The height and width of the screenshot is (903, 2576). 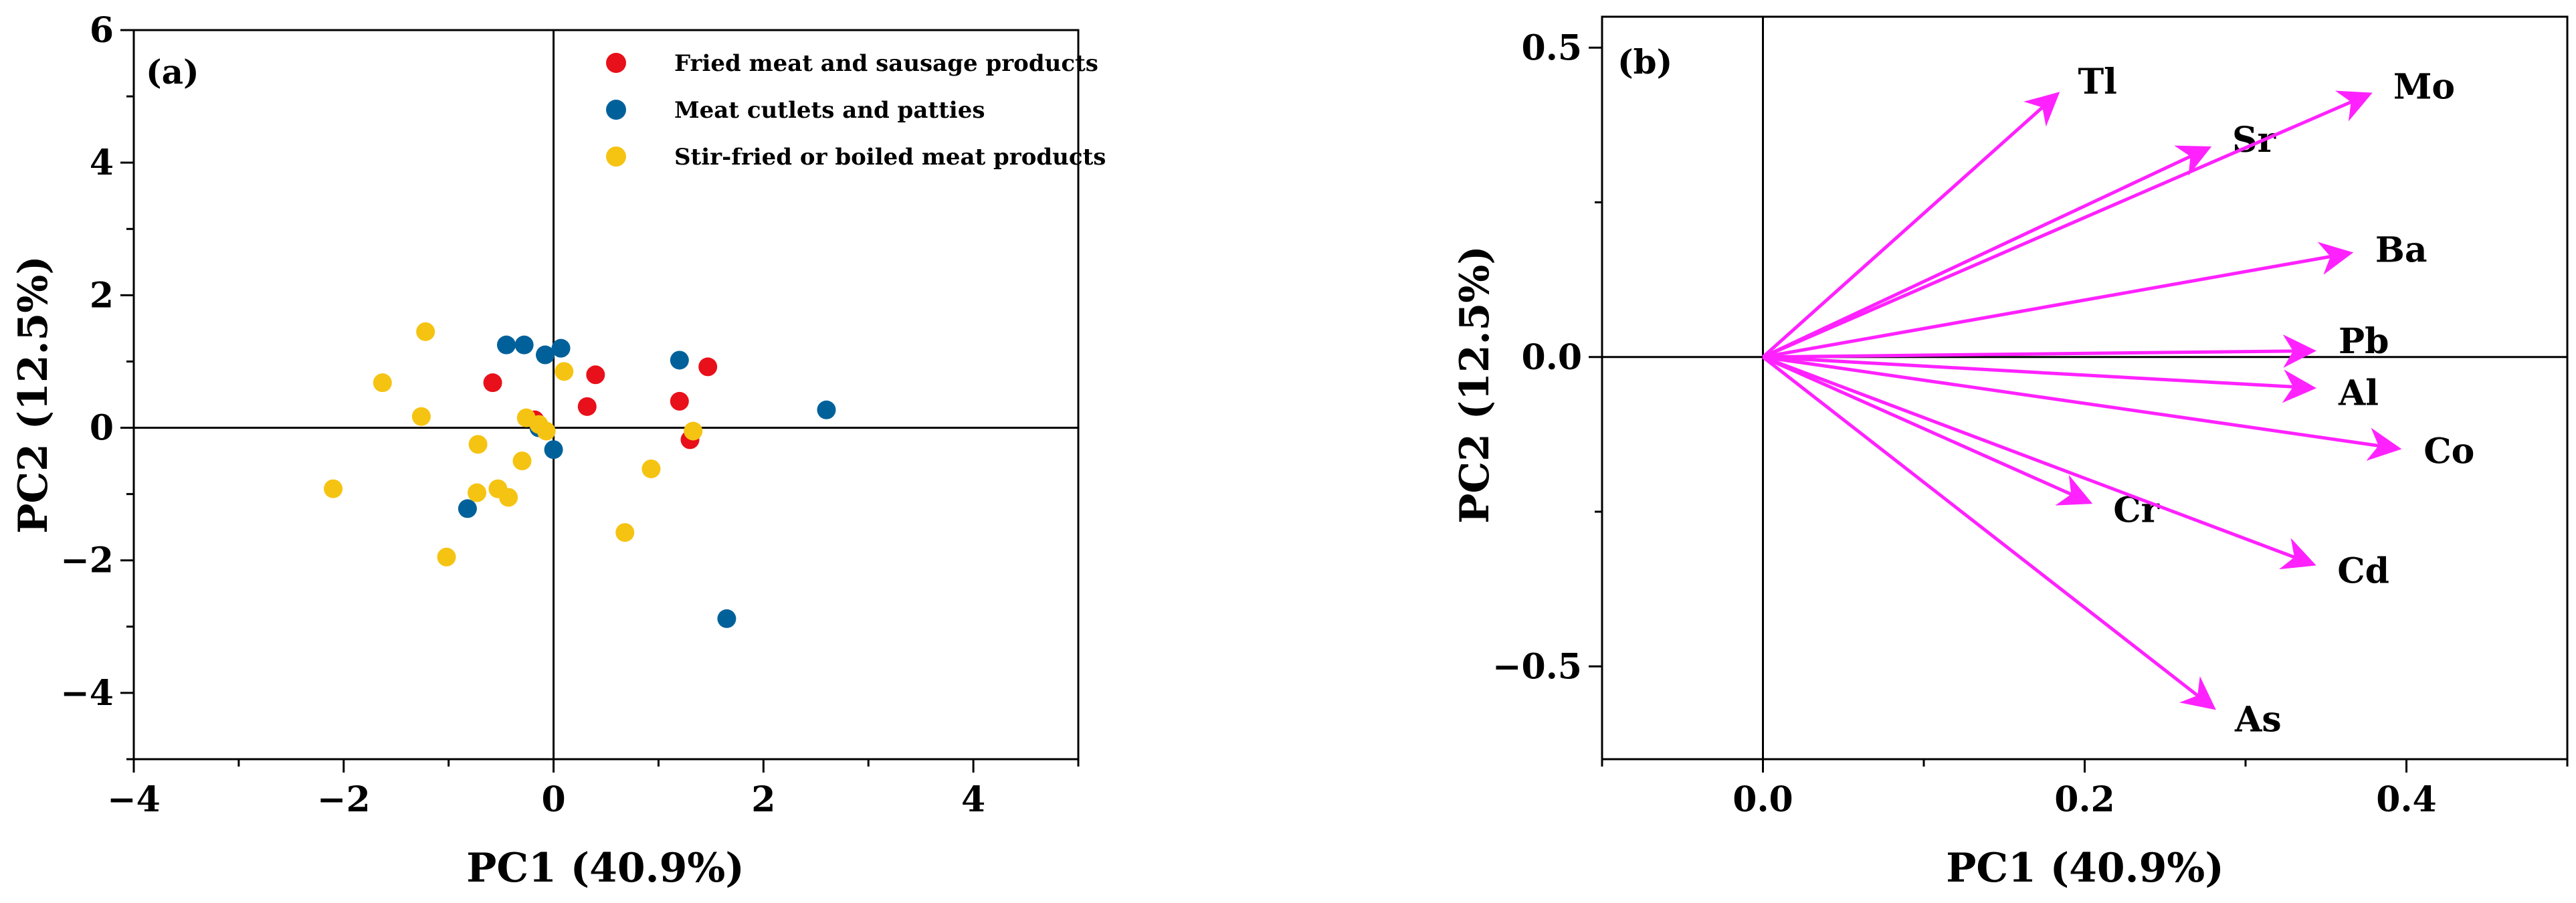 What do you see at coordinates (2040, 379) in the screenshot?
I see `panel-b-arrow-al` at bounding box center [2040, 379].